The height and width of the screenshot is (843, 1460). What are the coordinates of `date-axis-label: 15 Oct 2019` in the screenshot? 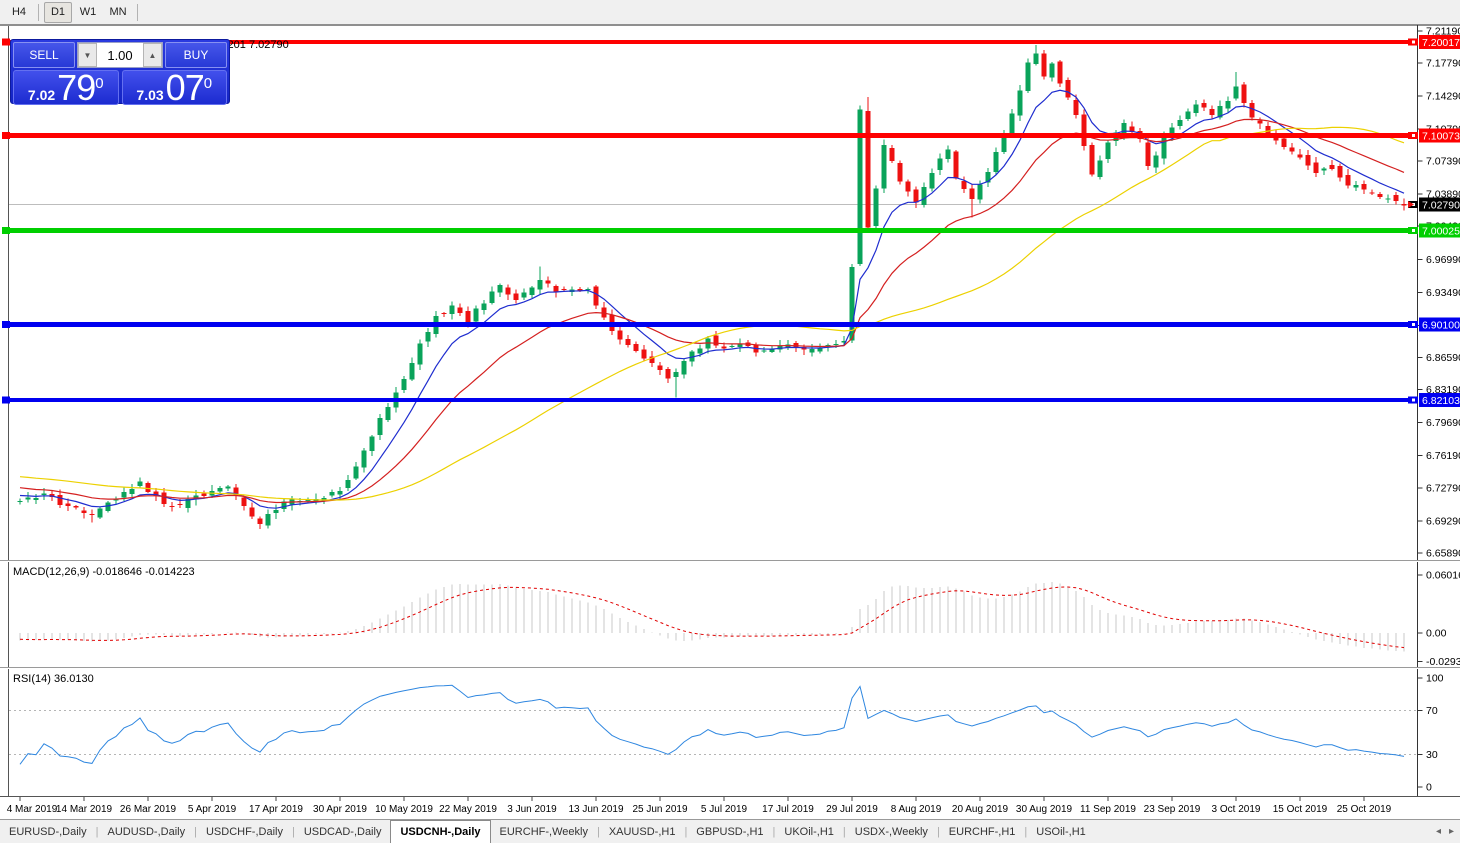 It's located at (1300, 809).